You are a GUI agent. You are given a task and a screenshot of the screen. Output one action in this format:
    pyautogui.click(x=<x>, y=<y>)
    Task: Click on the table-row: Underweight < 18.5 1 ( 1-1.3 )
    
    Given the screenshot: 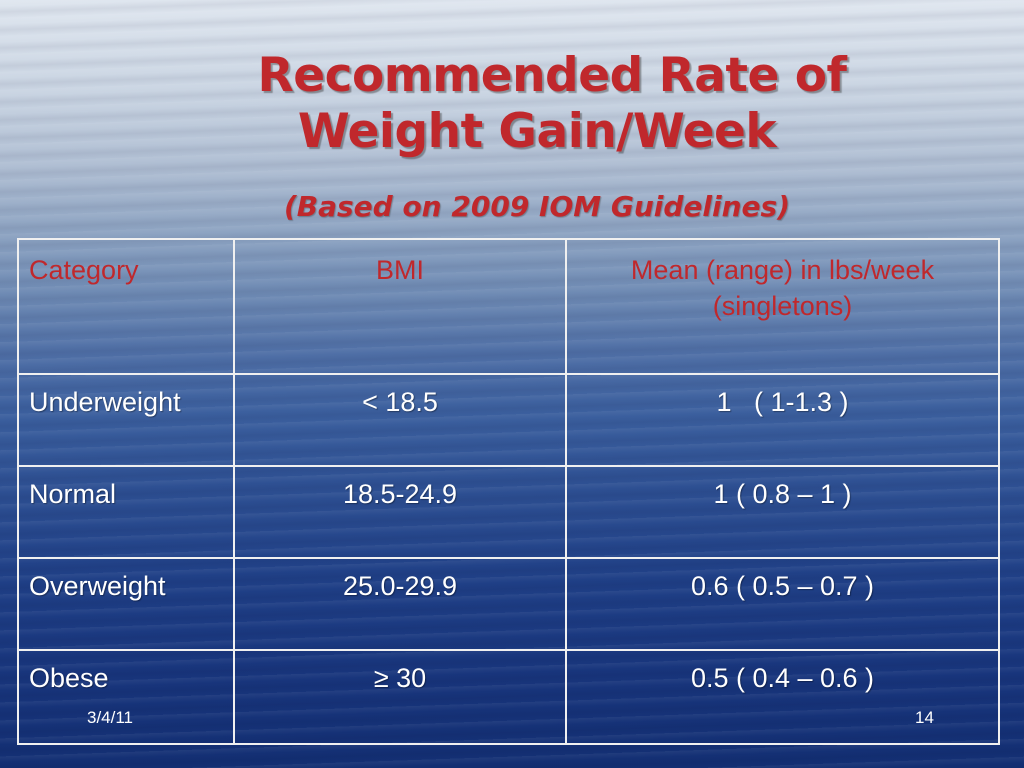 What is the action you would take?
    pyautogui.click(x=508, y=420)
    